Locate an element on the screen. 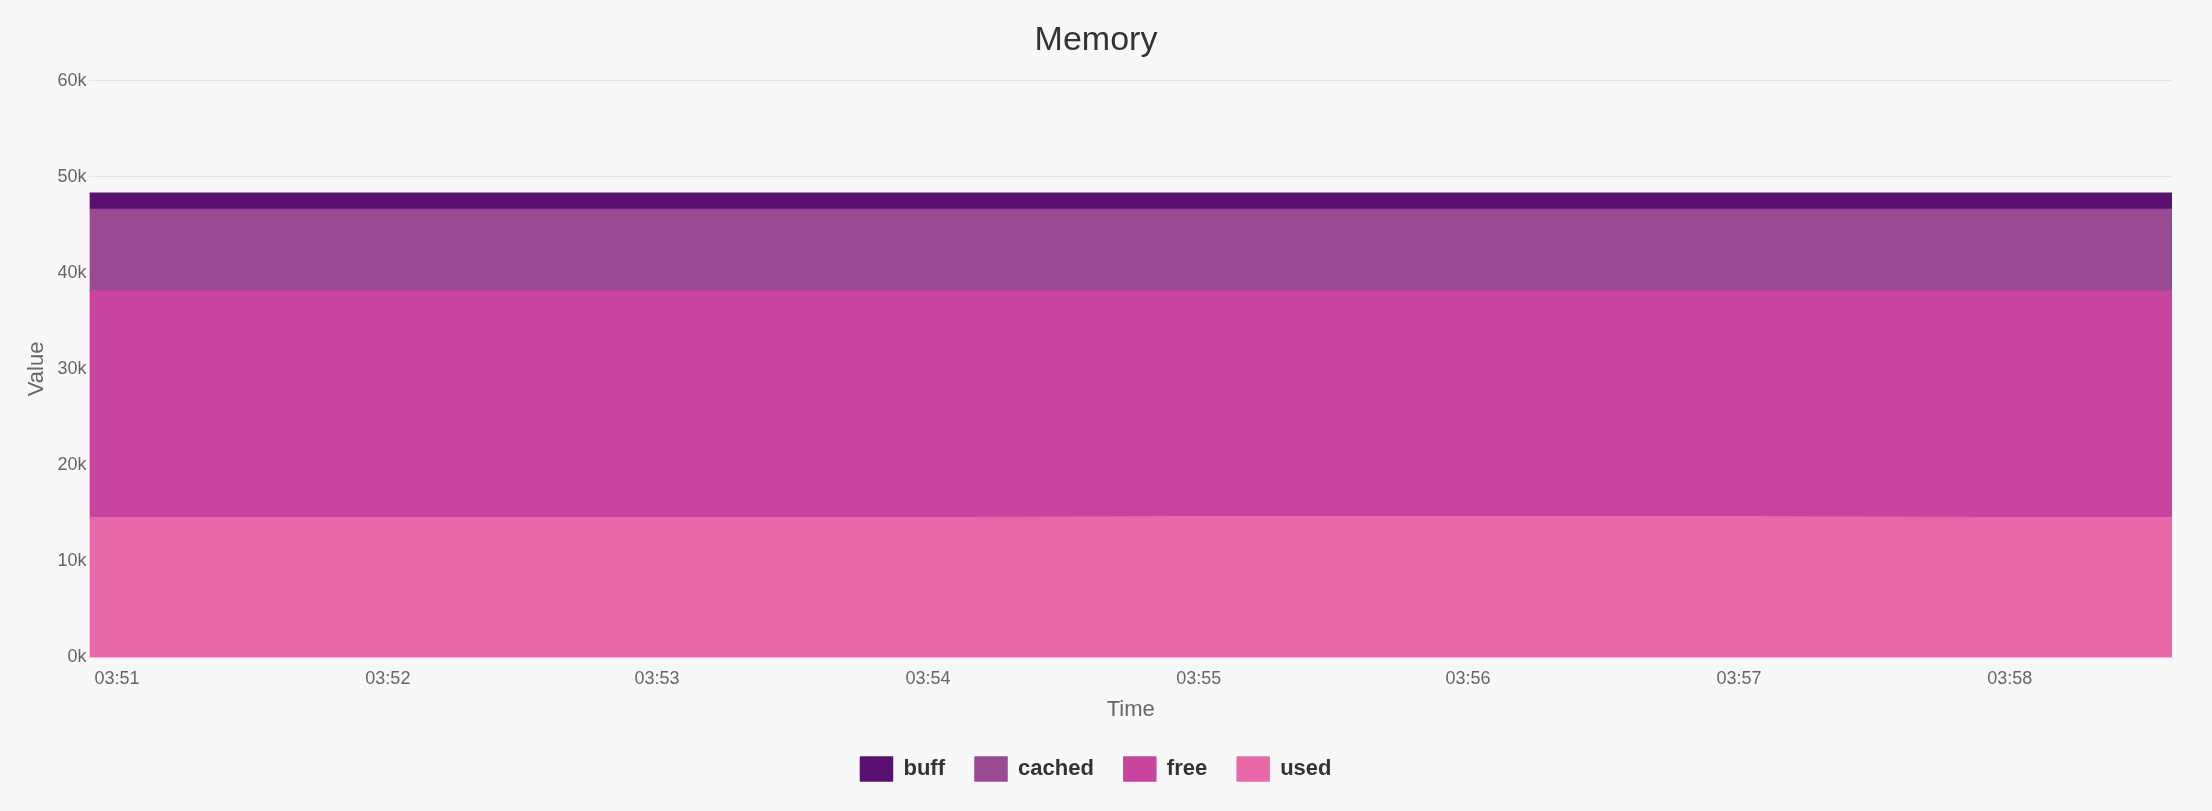  legend-label: buff is located at coordinates (924, 768).